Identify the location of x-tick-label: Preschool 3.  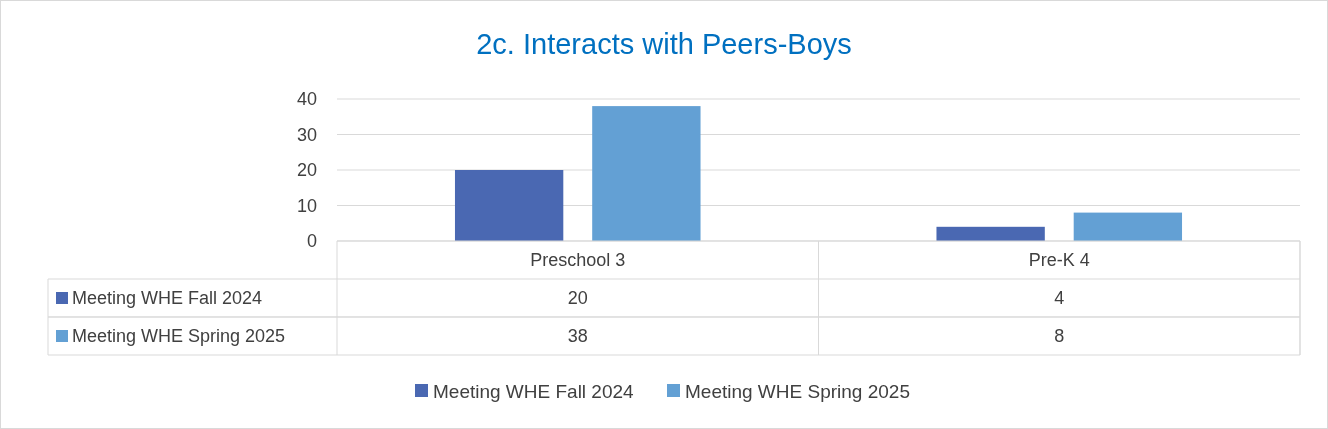
(578, 260).